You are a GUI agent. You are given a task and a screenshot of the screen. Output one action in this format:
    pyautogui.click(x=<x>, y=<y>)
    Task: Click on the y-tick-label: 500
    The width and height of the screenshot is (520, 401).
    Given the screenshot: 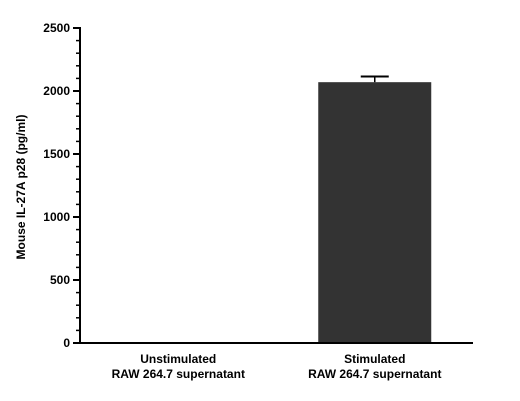 What is the action you would take?
    pyautogui.click(x=60, y=280)
    